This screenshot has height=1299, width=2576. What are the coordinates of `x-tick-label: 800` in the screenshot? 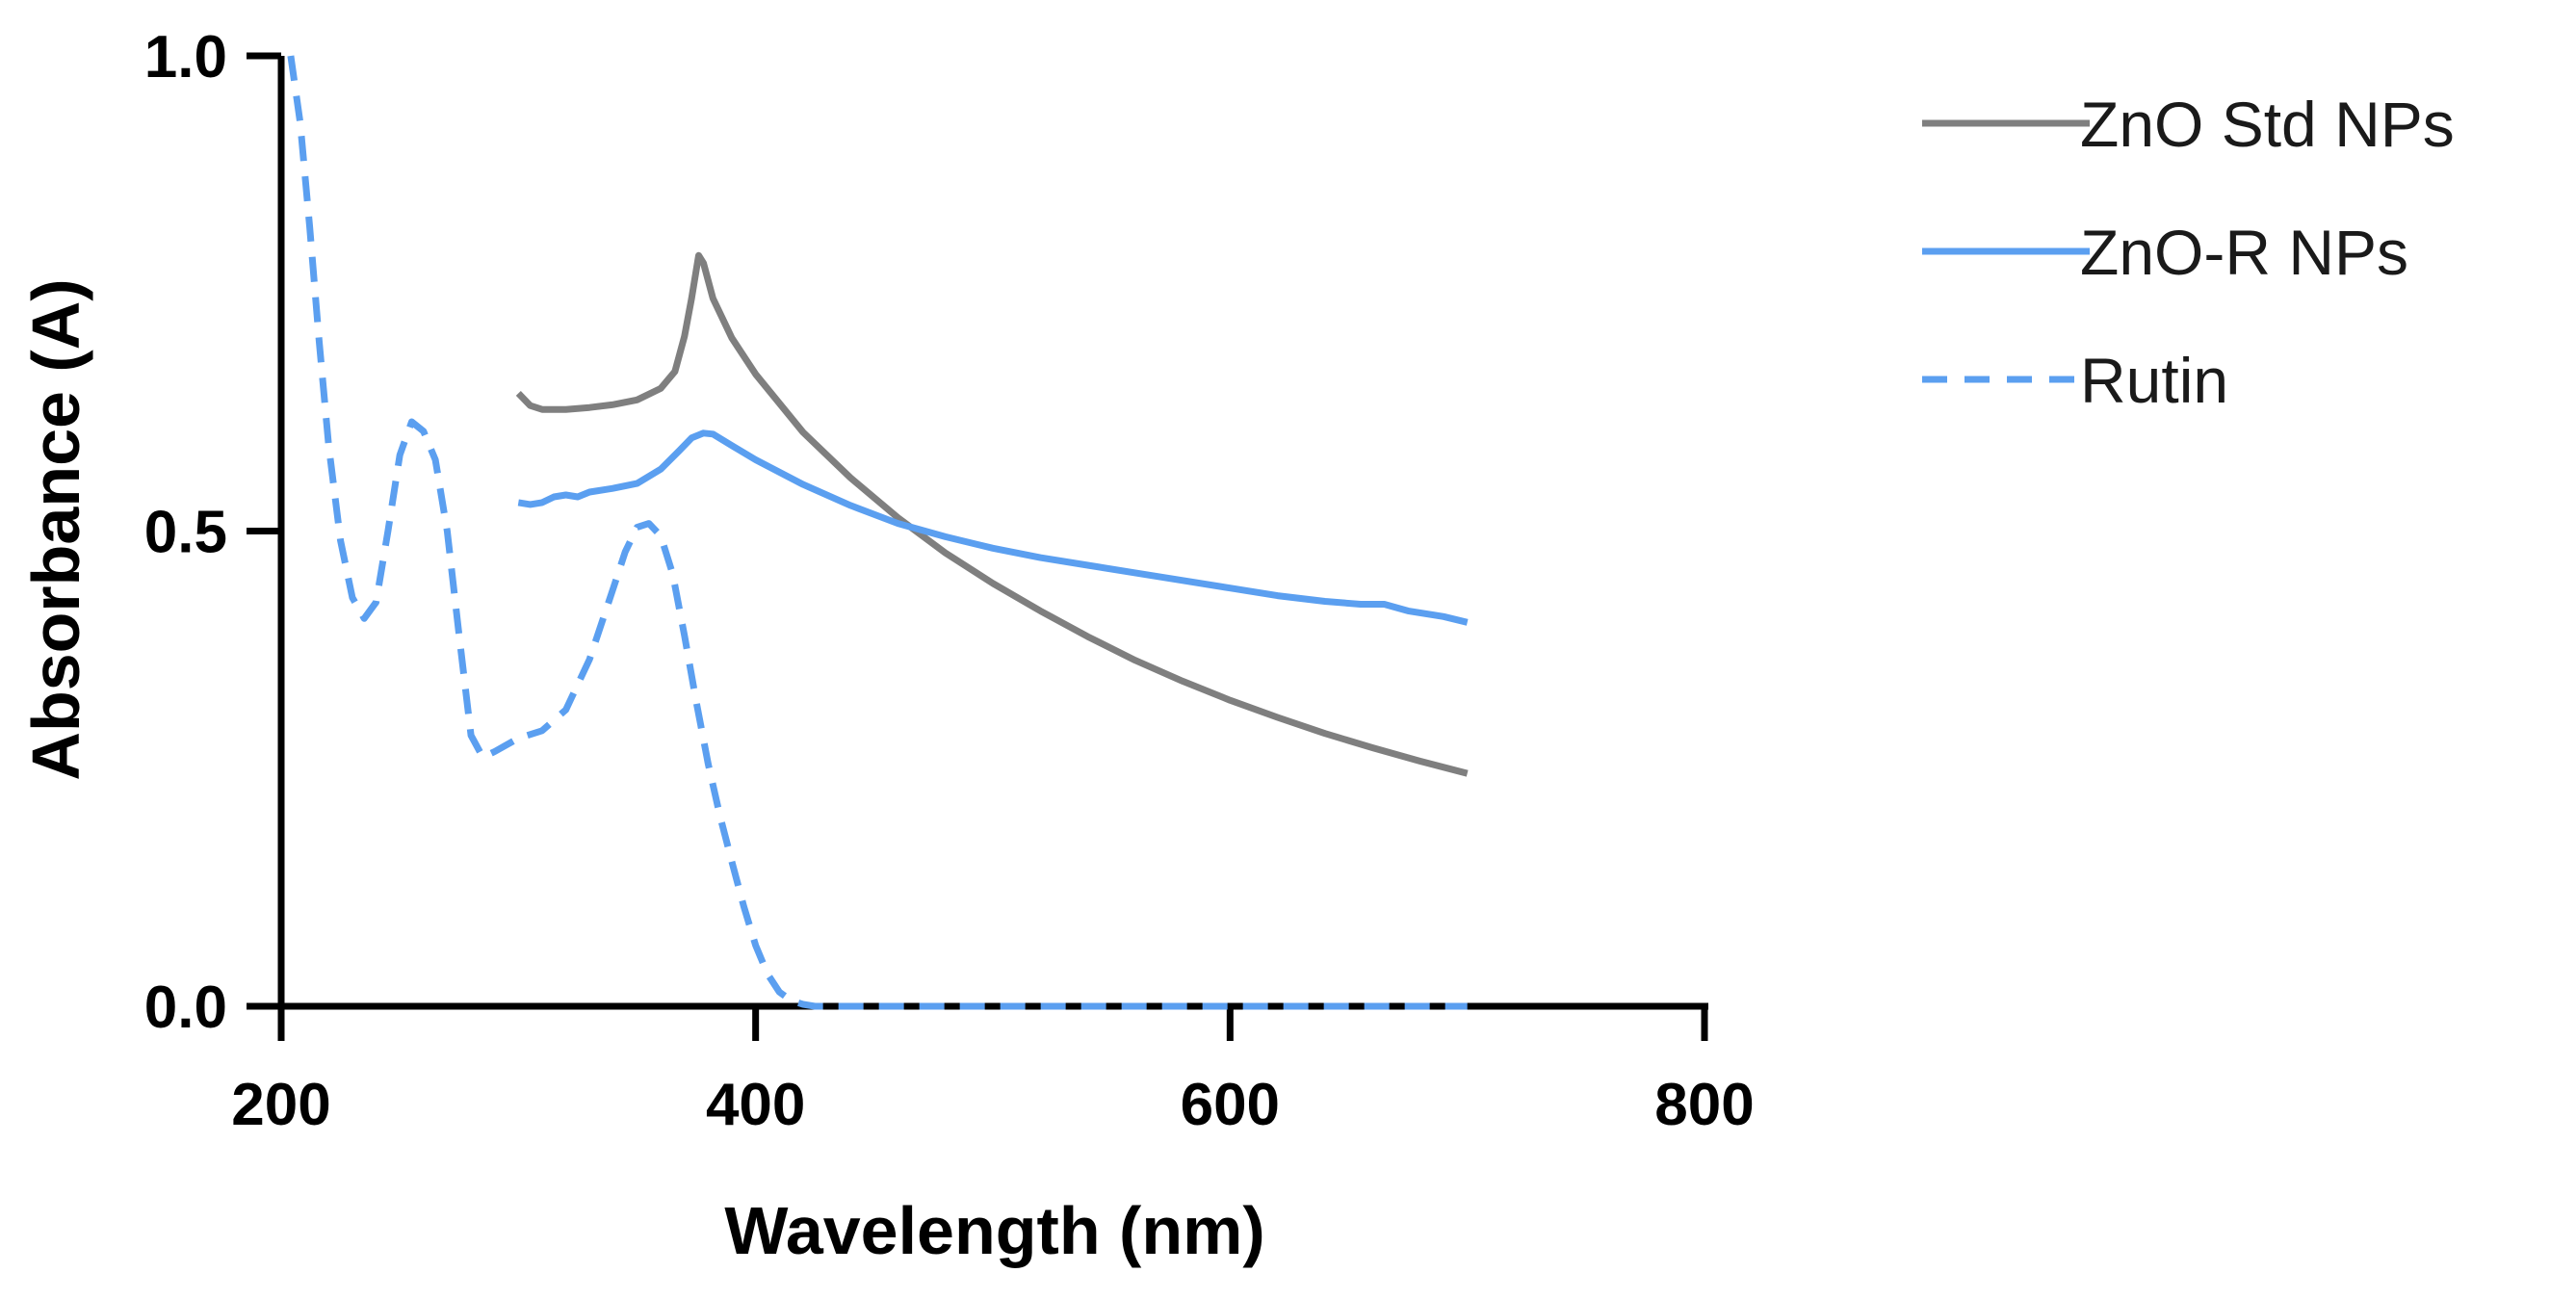 It's located at (1704, 1105).